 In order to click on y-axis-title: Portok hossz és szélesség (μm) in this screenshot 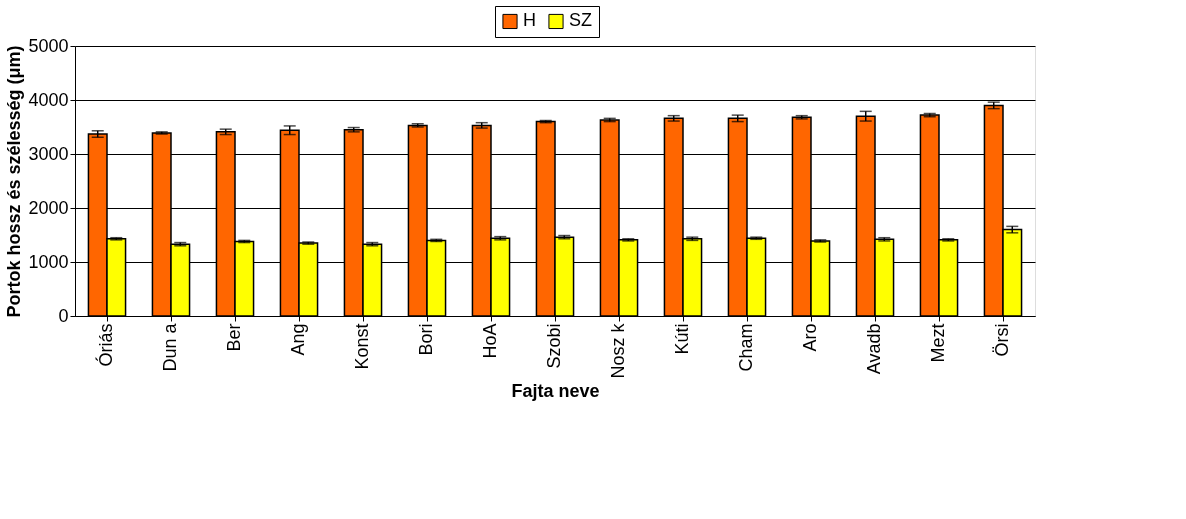, I will do `click(14, 181)`.